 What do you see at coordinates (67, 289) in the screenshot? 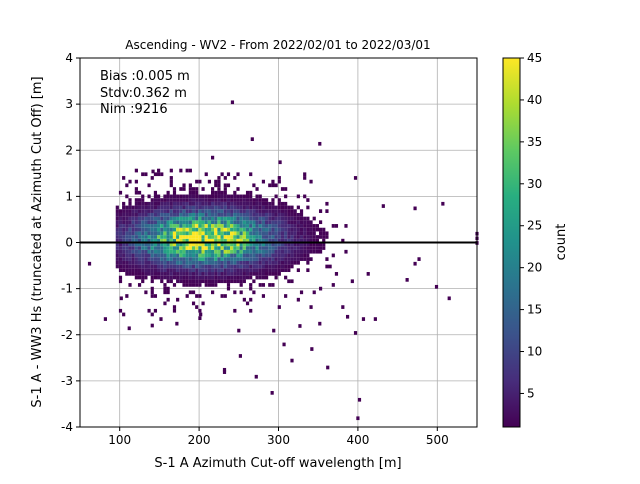
I see `y-tick-label: -1` at bounding box center [67, 289].